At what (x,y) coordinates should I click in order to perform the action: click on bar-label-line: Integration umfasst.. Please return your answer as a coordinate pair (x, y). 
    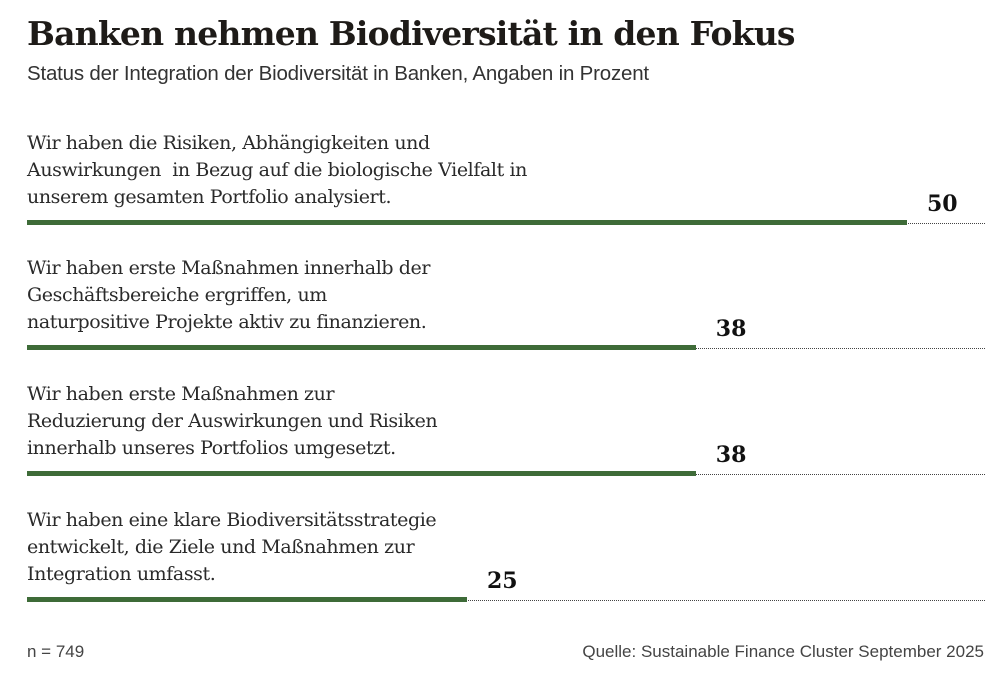
    Looking at the image, I should click on (121, 574).